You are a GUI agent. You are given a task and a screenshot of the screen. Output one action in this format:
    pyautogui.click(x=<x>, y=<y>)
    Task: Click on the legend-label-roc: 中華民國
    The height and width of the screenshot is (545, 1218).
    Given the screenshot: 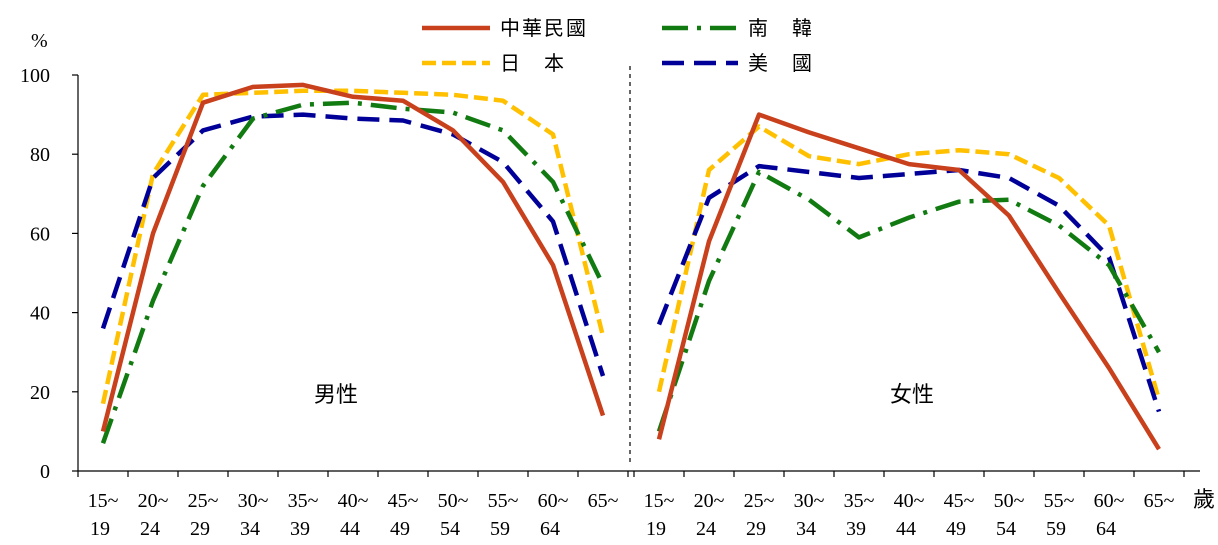 What is the action you would take?
    pyautogui.click(x=544, y=28)
    